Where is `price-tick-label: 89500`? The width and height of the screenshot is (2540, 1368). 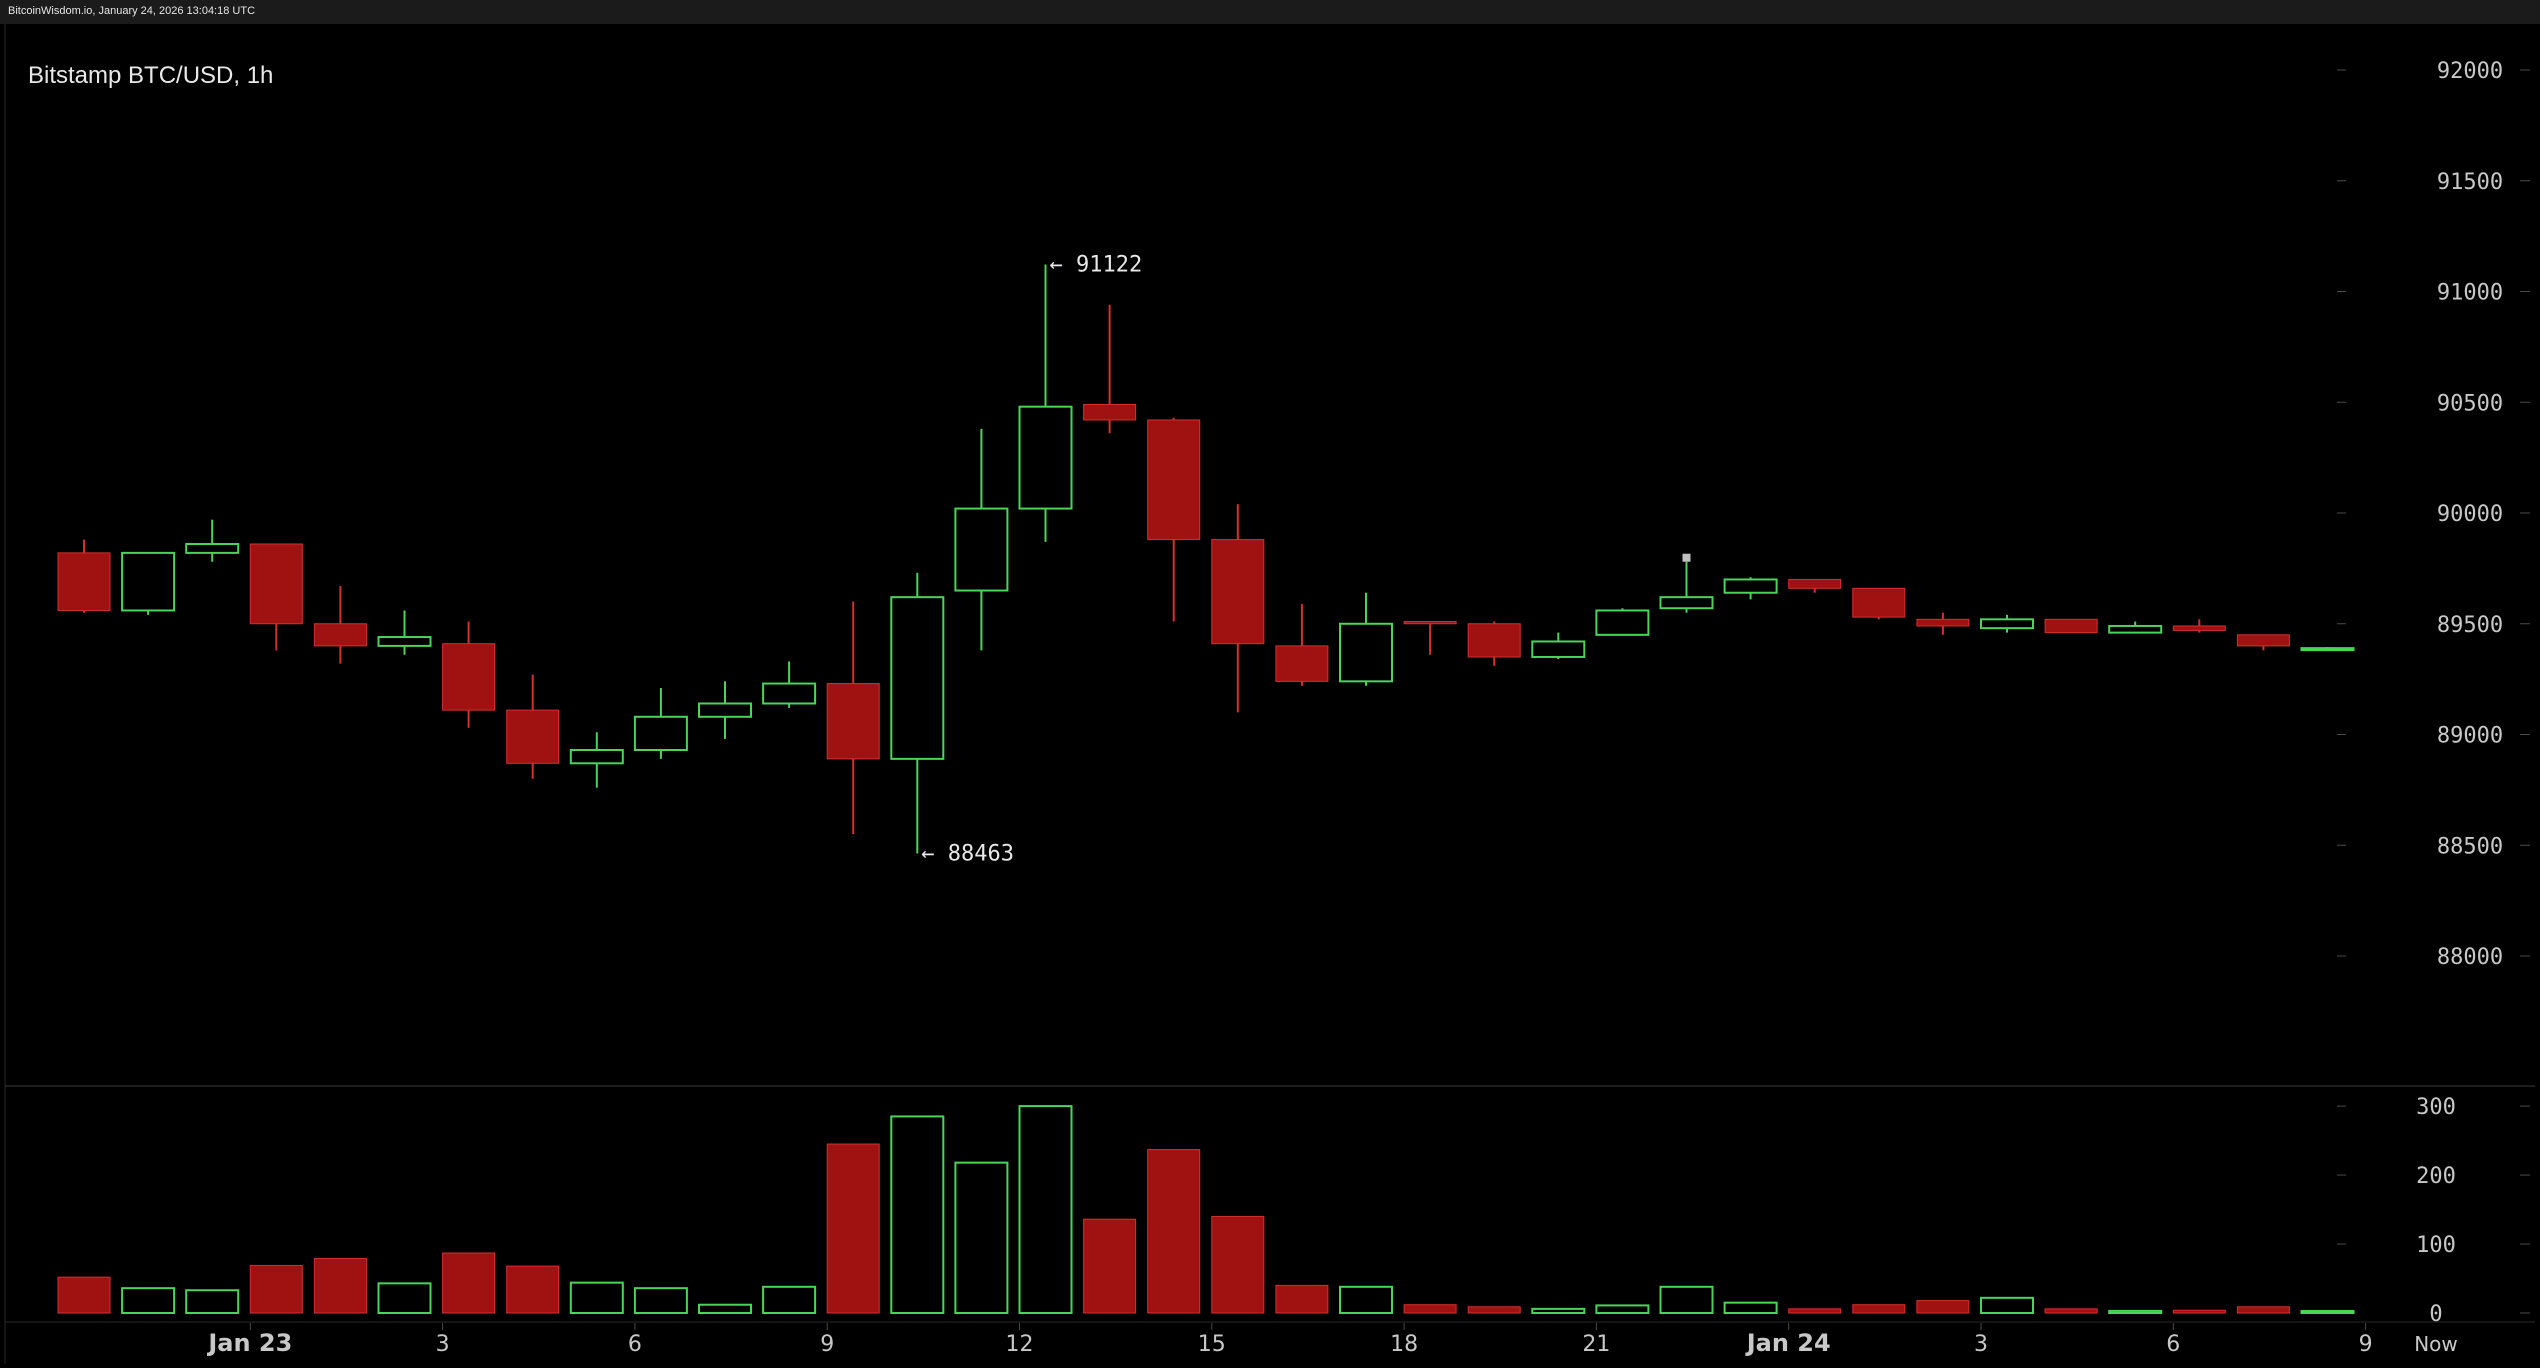 price-tick-label: 89500 is located at coordinates (2470, 625).